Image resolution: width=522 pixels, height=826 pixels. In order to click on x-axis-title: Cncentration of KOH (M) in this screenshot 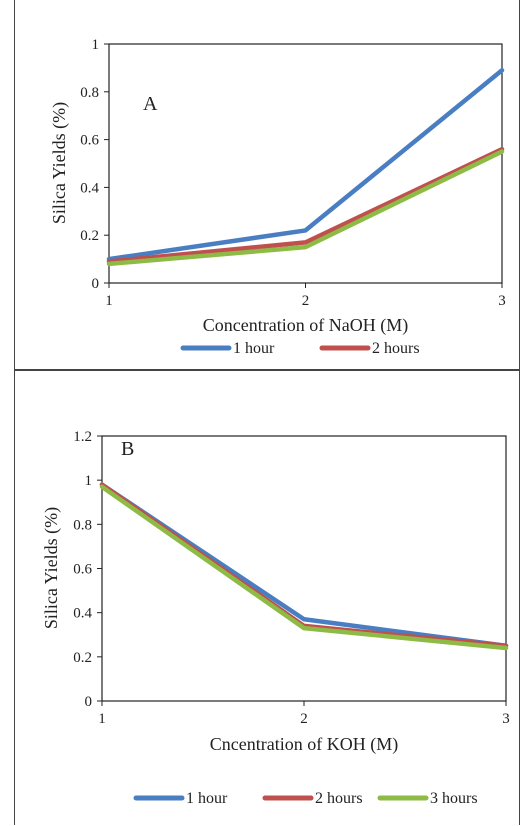, I will do `click(304, 744)`.